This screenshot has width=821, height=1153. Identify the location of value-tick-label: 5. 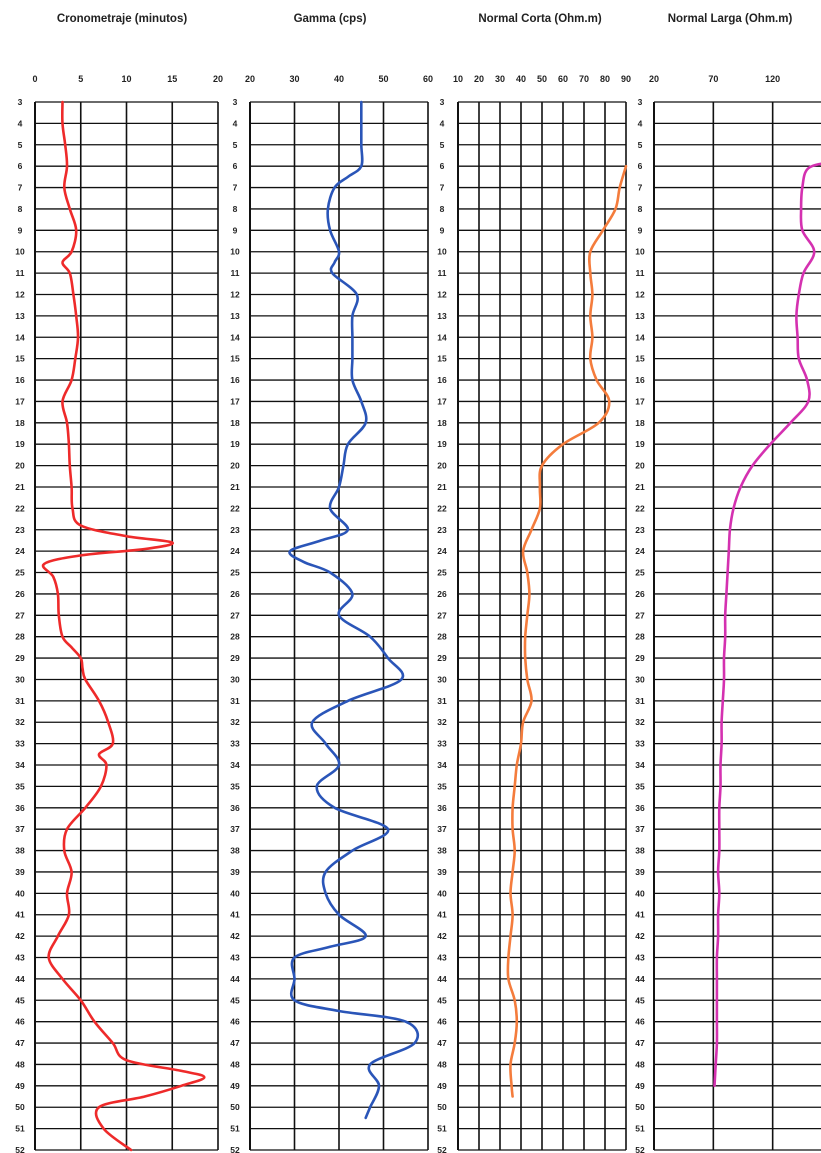
(80, 79).